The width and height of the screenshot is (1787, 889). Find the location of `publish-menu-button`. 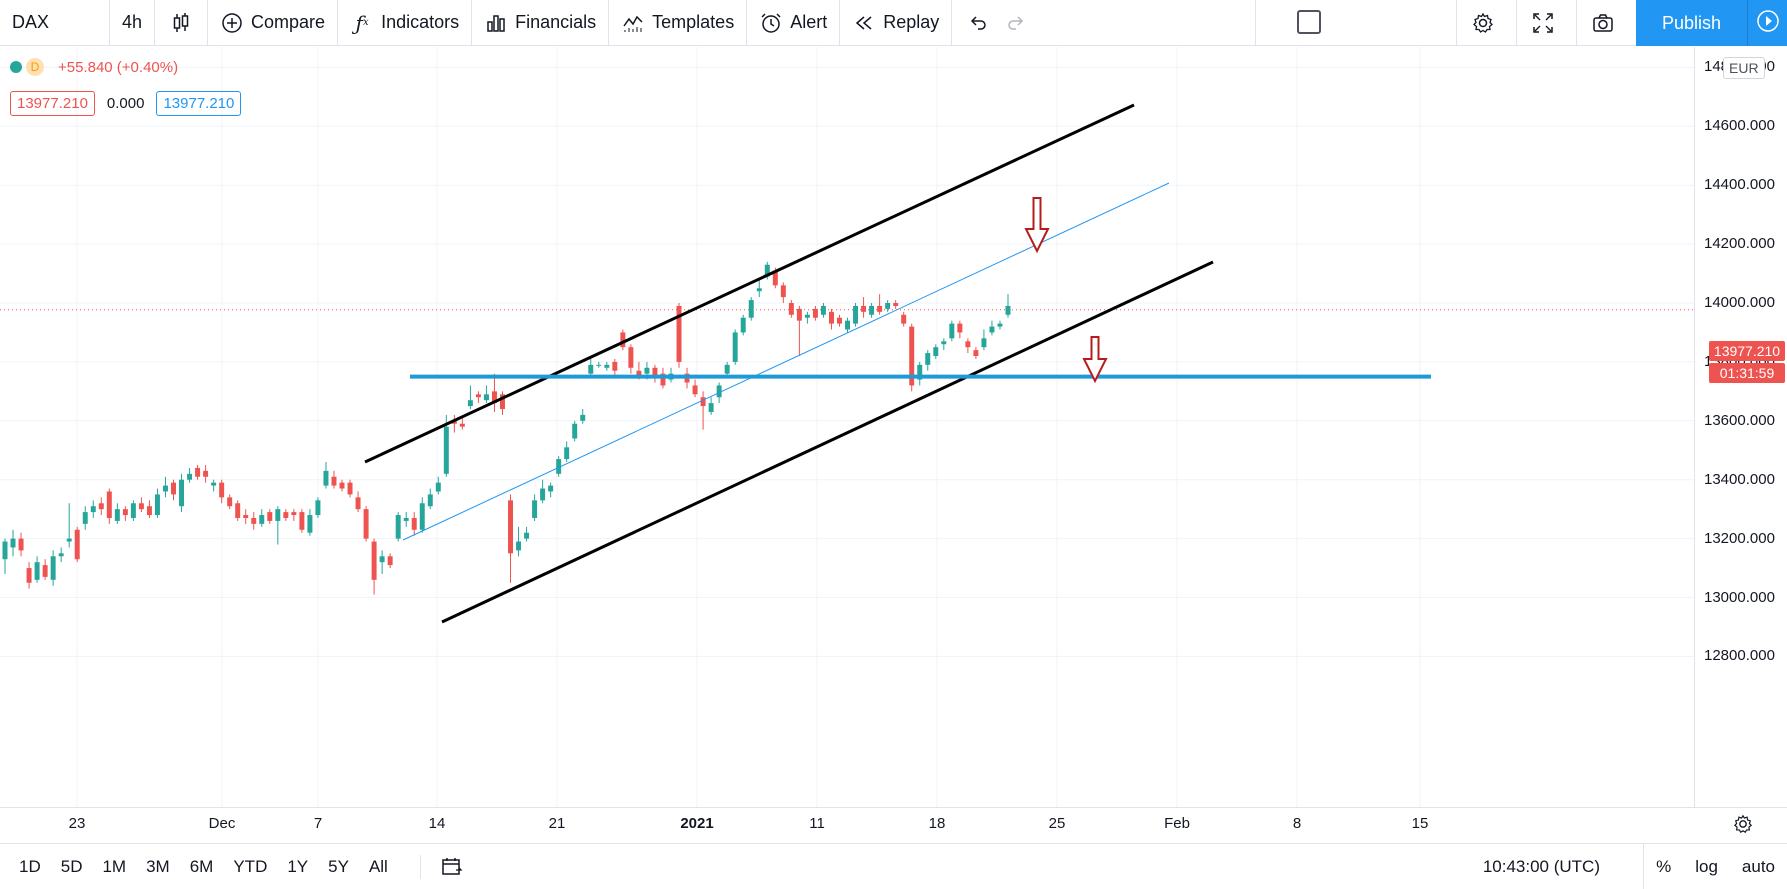

publish-menu-button is located at coordinates (1767, 23).